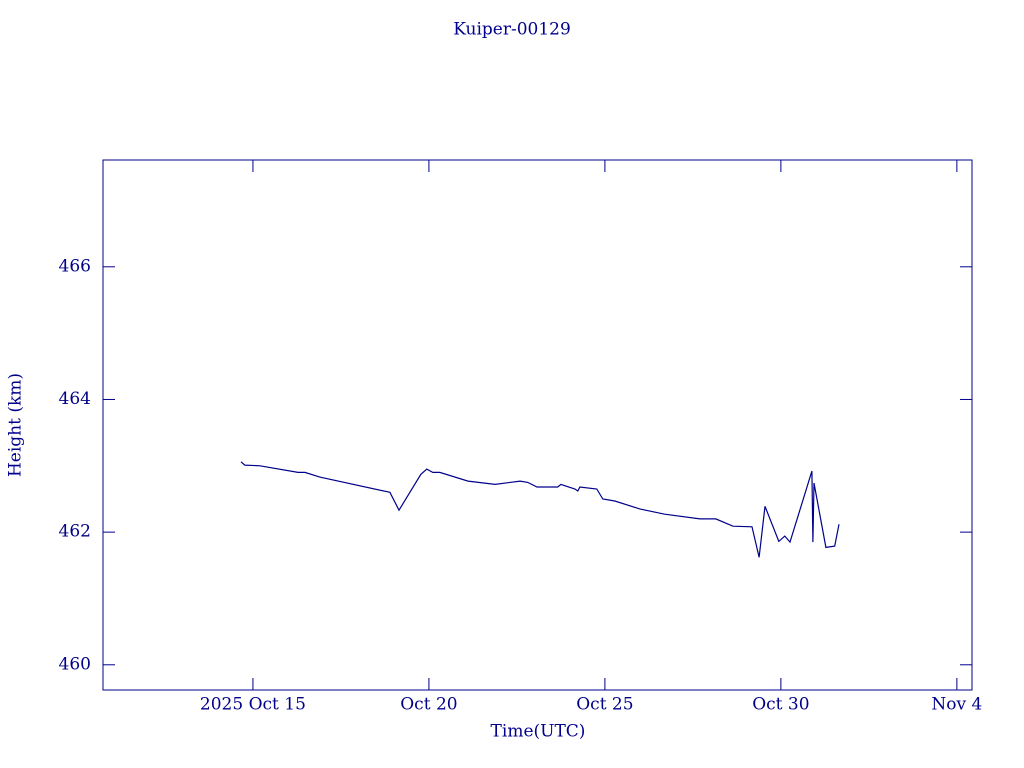 The width and height of the screenshot is (1024, 768). What do you see at coordinates (540, 509) in the screenshot?
I see `data-line` at bounding box center [540, 509].